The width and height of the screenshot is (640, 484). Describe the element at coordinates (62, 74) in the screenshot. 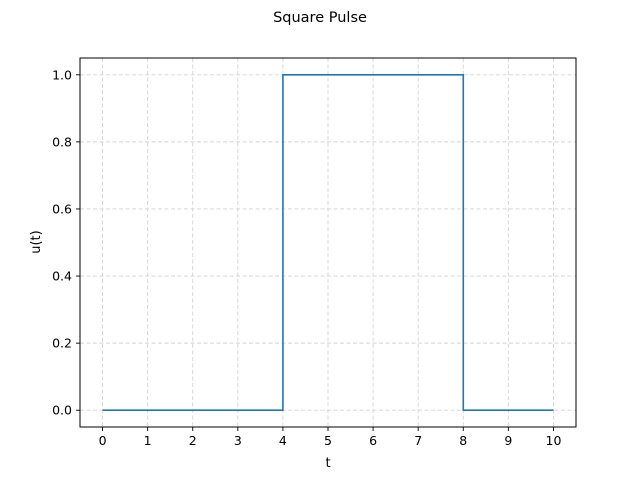

I see `y-tick-label: 1.0` at that location.